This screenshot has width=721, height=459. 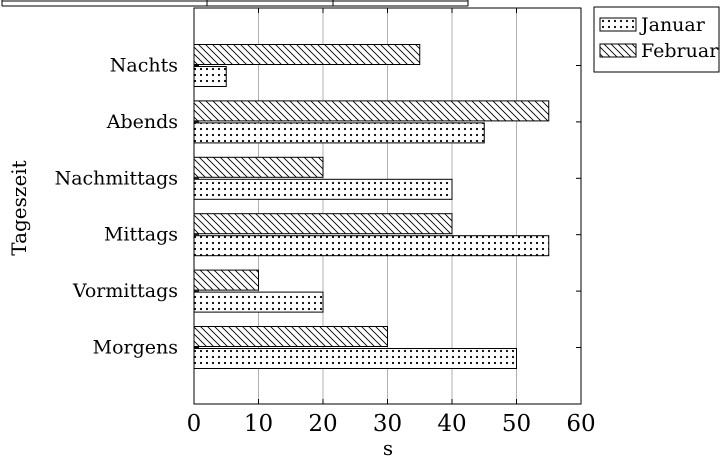 What do you see at coordinates (580, 424) in the screenshot?
I see `x-tick-label: 60` at bounding box center [580, 424].